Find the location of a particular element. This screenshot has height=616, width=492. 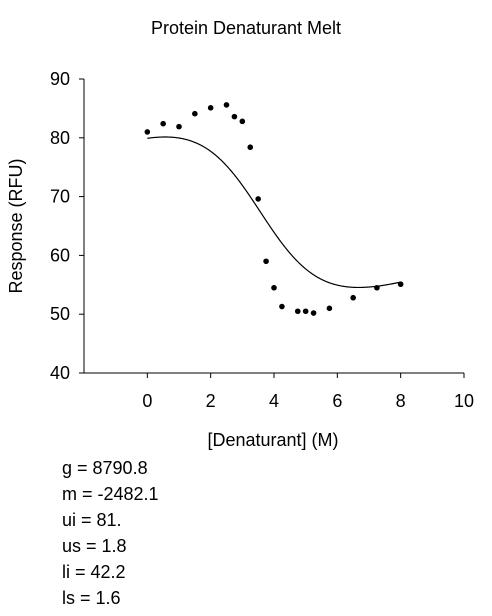

y-tick-label: 50 is located at coordinates (60, 314).